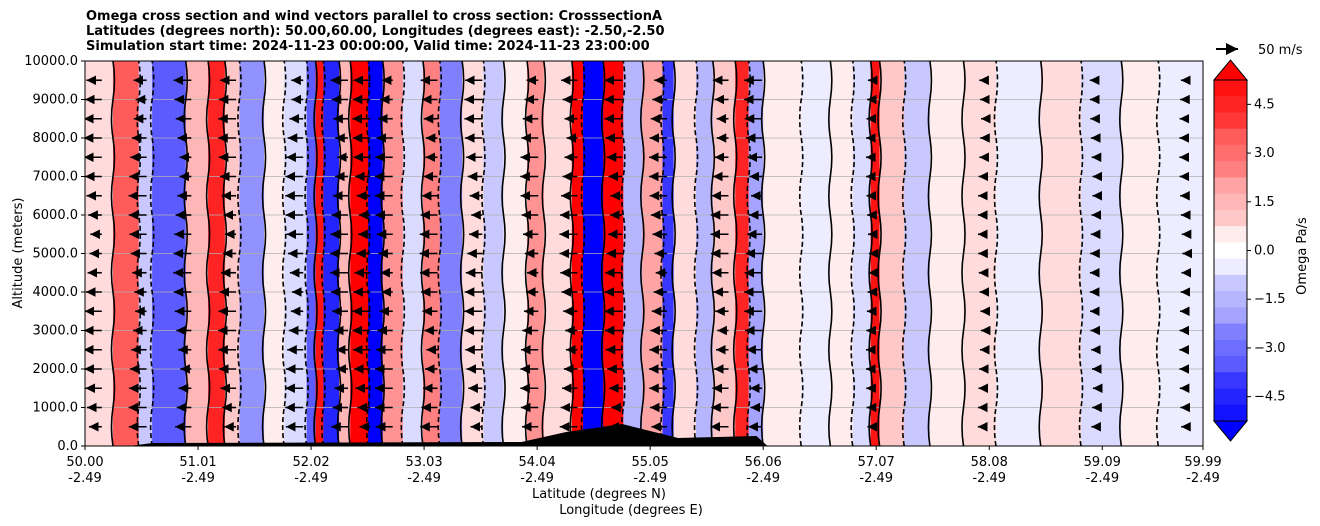 This screenshot has width=1320, height=526. I want to click on y-tick-label: 8000.0, so click(56, 138).